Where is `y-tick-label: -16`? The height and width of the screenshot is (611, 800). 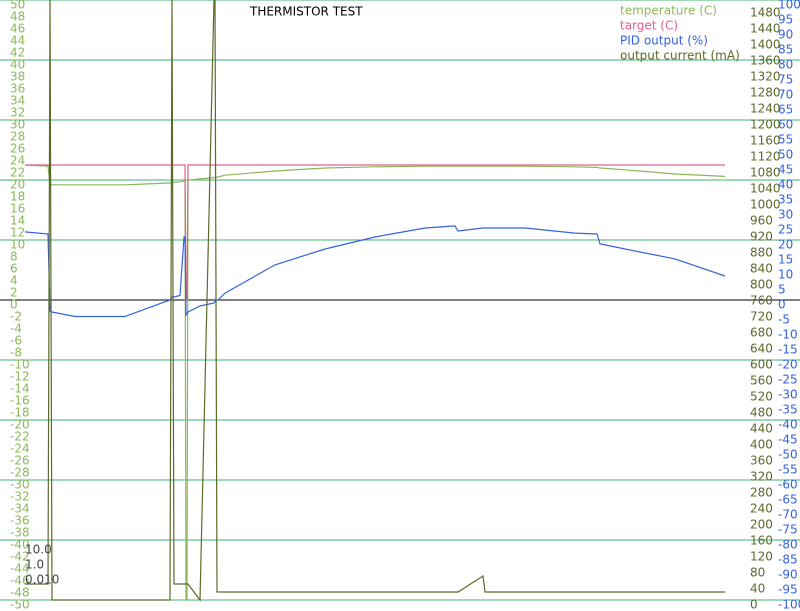 y-tick-label: -16 is located at coordinates (20, 401).